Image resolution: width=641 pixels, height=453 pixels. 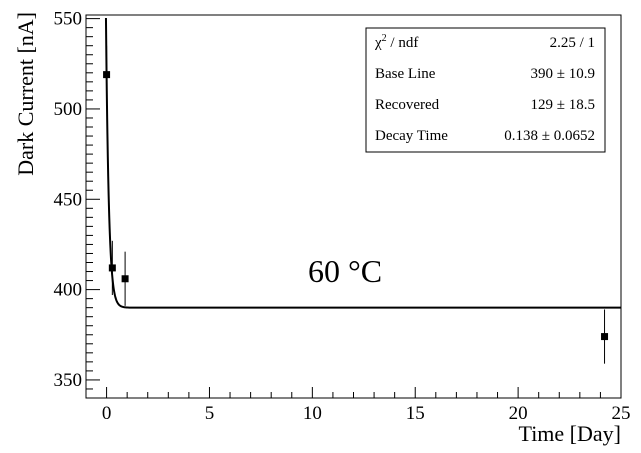 I want to click on stats-value-baseline: 390 ± 10.9, so click(x=563, y=74).